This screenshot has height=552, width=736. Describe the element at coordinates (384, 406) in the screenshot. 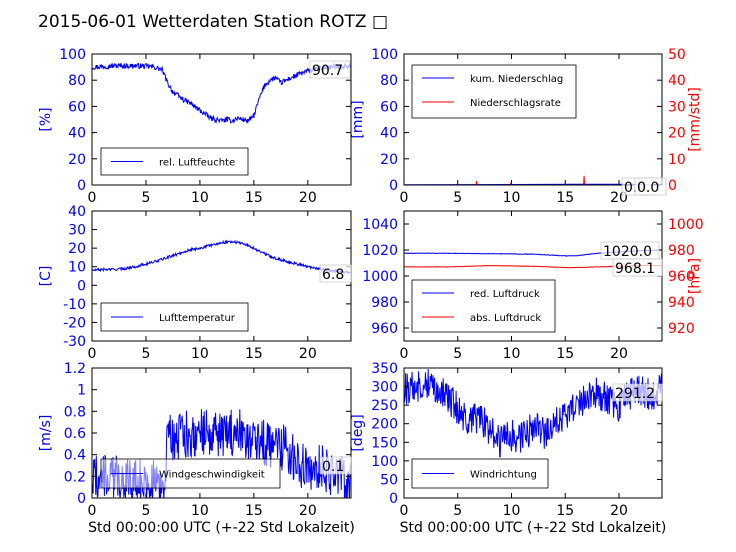

I see `y-tick-label: 250` at that location.